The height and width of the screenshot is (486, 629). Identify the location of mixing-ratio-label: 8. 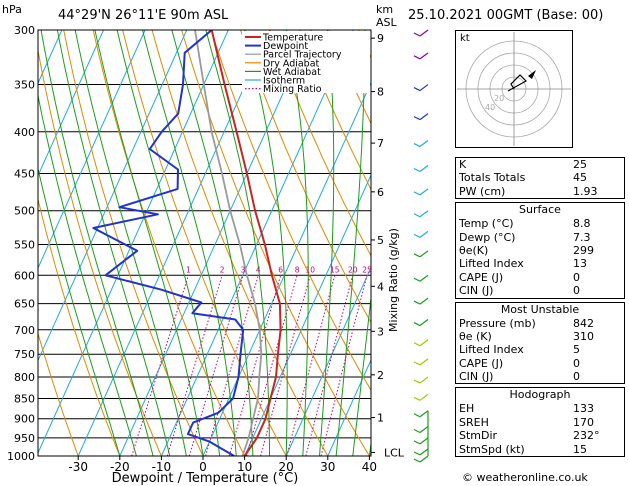
(297, 269).